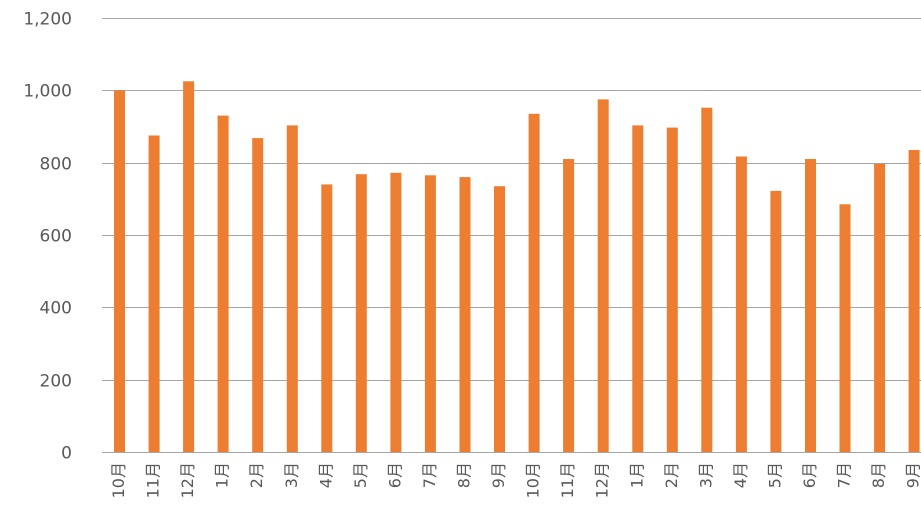 The width and height of the screenshot is (921, 522). Describe the element at coordinates (56, 309) in the screenshot. I see `y-tick-label: 400` at that location.